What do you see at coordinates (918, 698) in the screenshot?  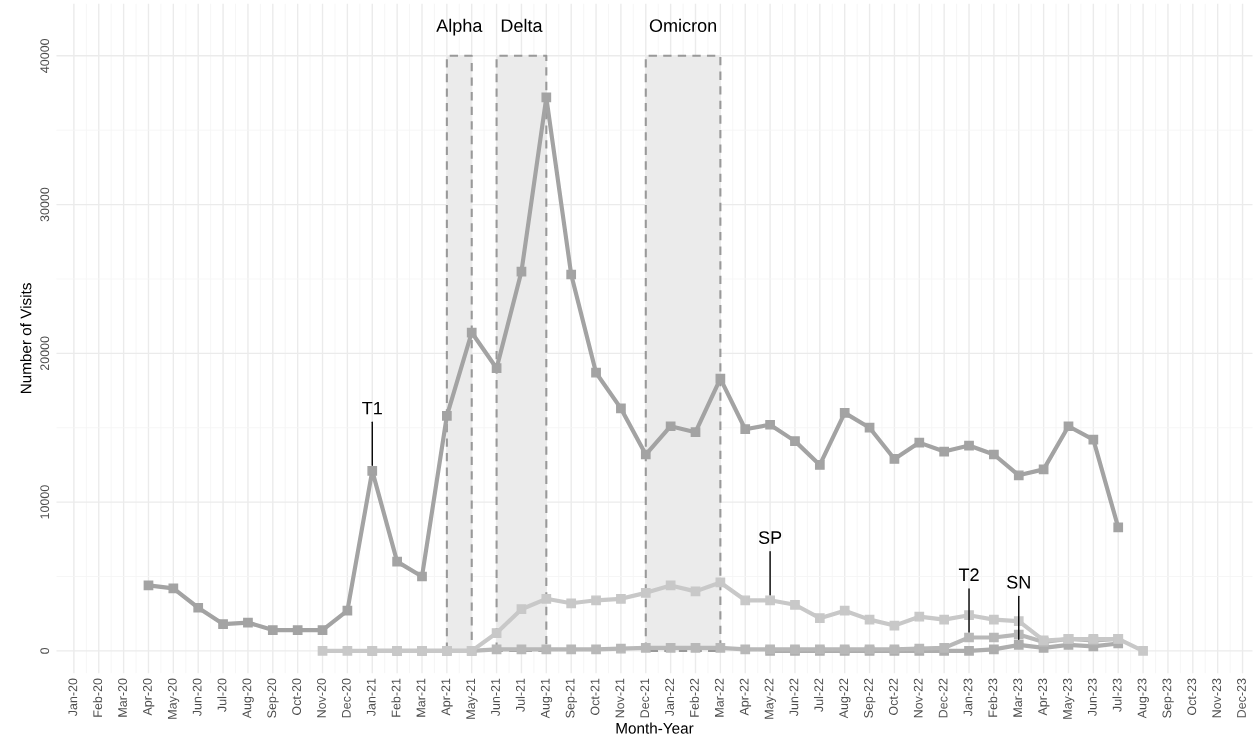 I see `x-tick-label: Nov-22` at bounding box center [918, 698].